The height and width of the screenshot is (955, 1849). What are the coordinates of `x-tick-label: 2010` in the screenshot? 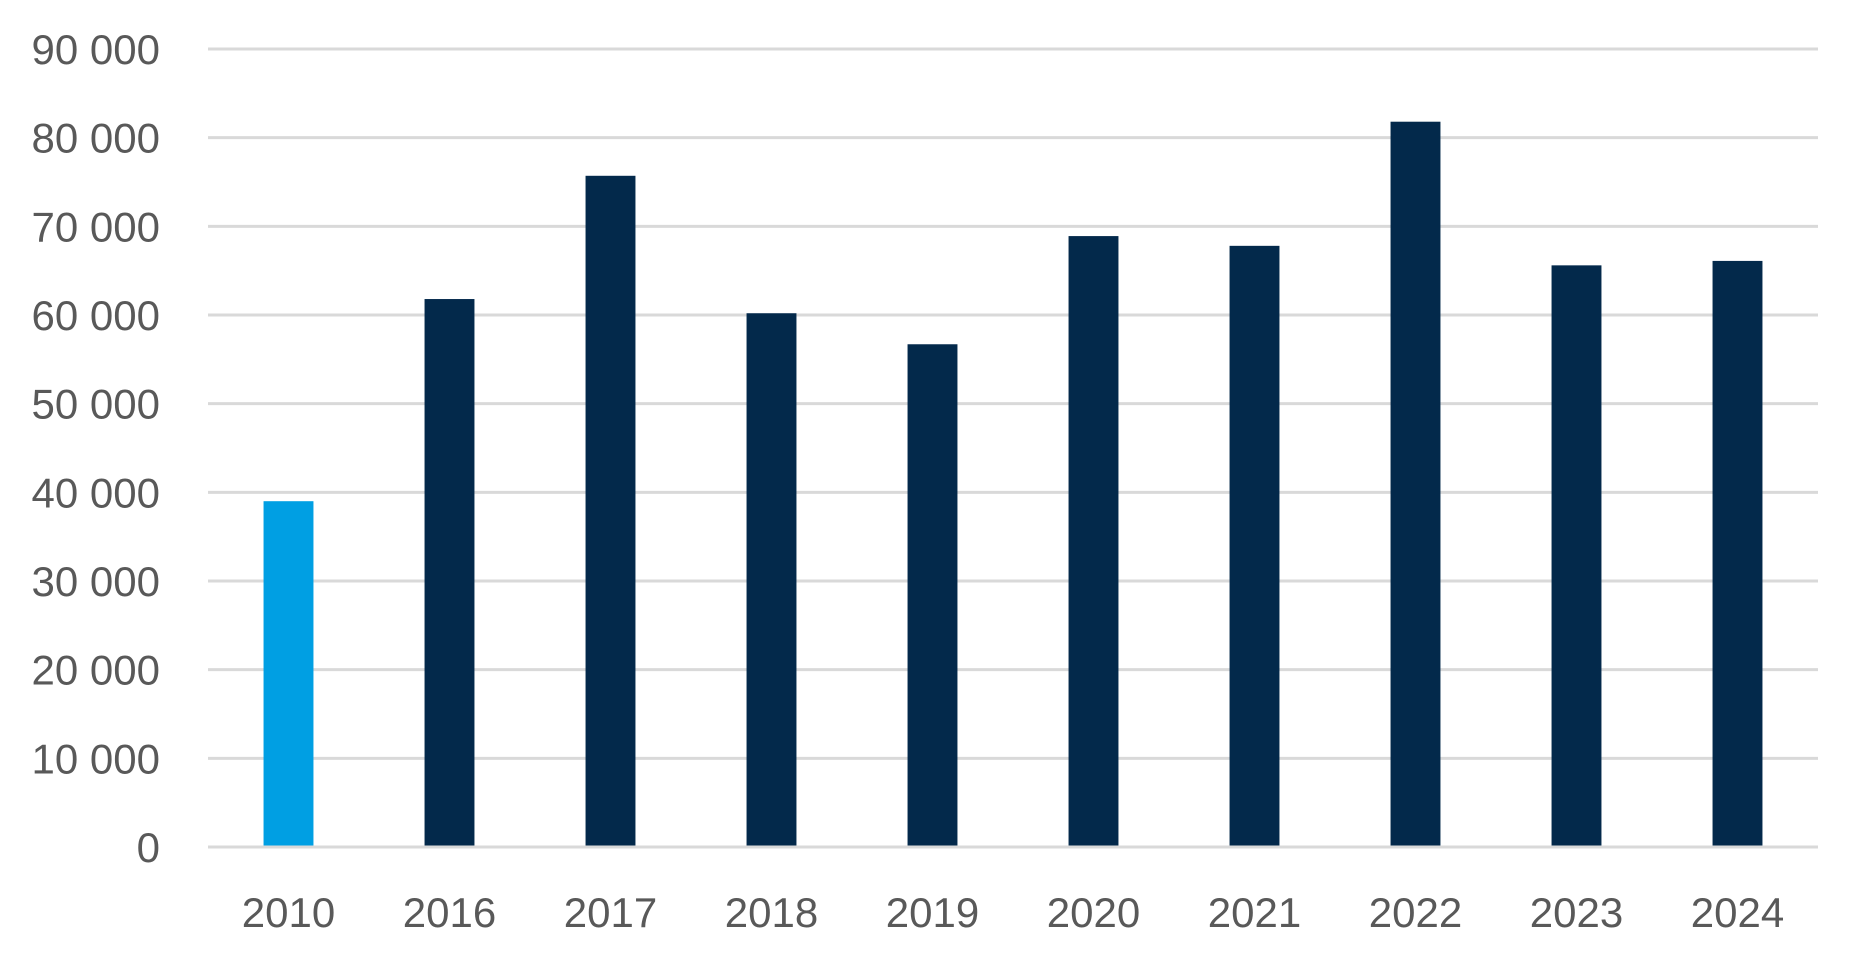 It's located at (288, 912).